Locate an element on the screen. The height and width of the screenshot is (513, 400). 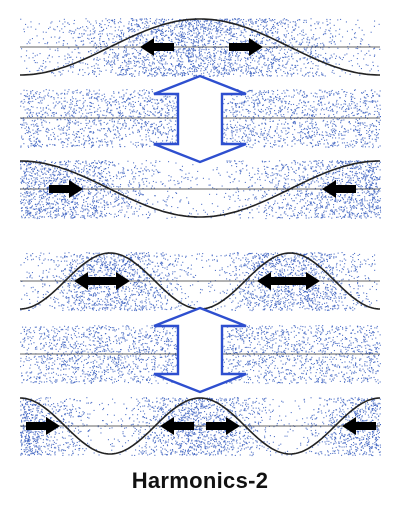
transition-arrows is located at coordinates (200, 234).